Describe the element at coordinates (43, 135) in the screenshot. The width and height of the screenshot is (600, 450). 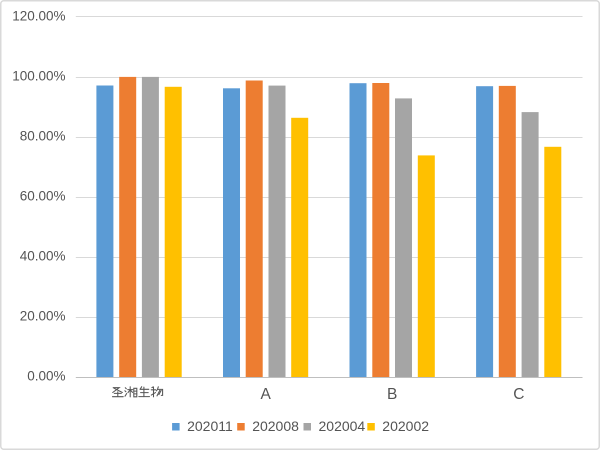
I see `svg-text: 80.00%` at that location.